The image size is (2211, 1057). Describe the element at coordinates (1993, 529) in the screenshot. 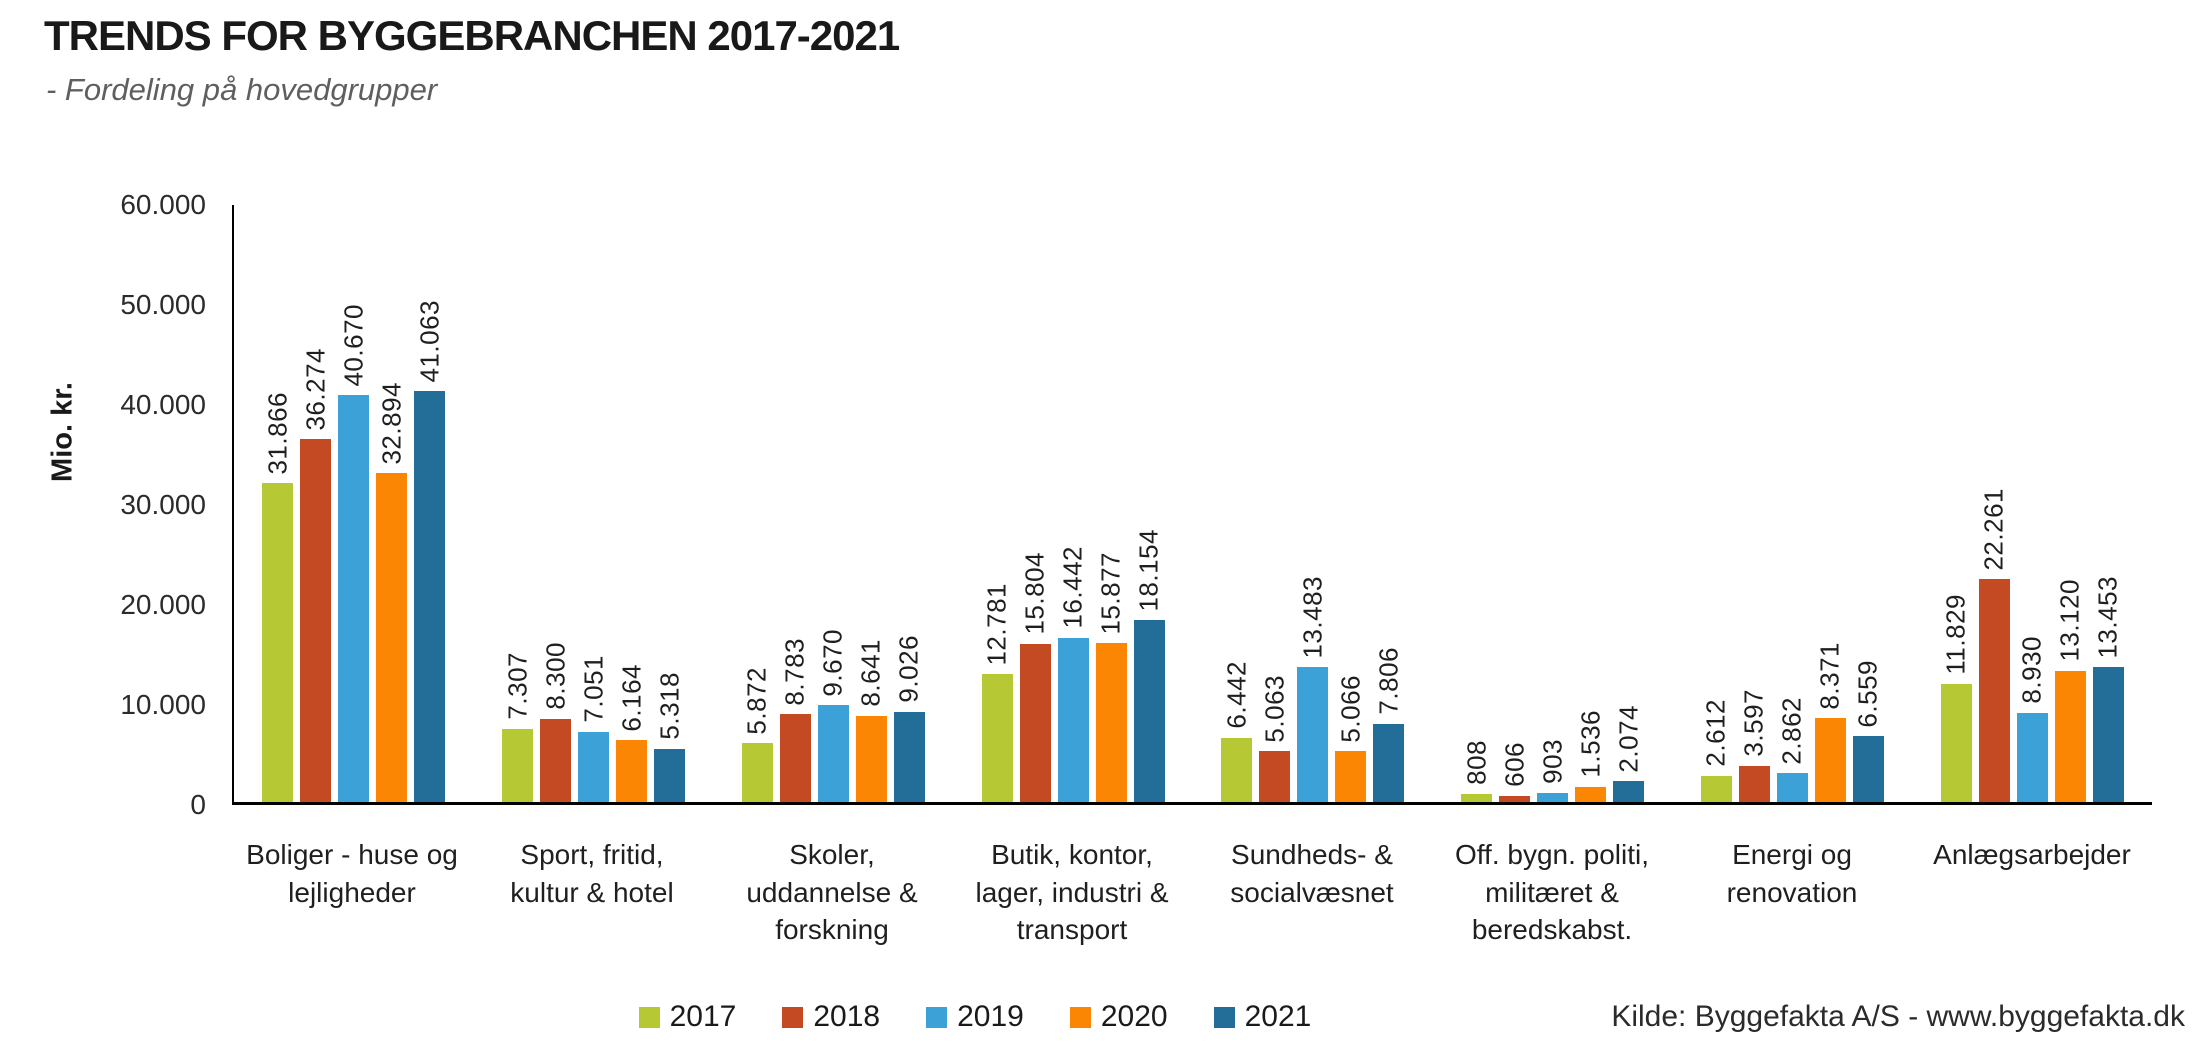

I see `bar-value-label: 22.261` at that location.